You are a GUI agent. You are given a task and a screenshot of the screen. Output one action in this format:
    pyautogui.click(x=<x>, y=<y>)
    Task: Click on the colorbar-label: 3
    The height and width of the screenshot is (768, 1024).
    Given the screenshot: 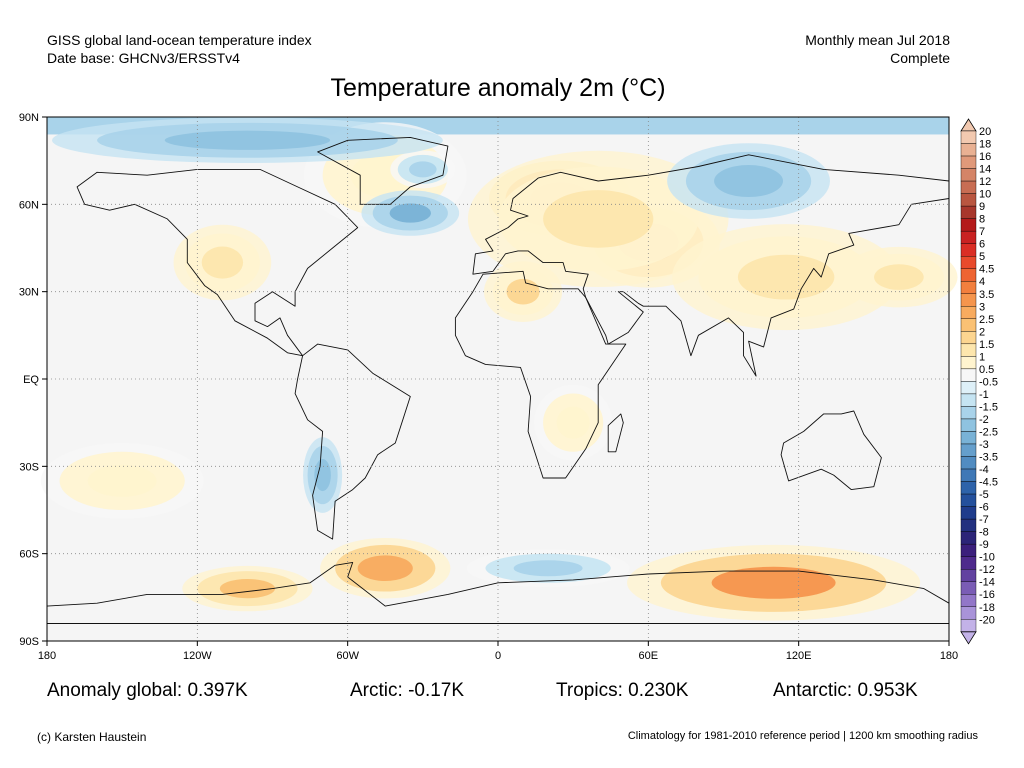 What is the action you would take?
    pyautogui.click(x=982, y=307)
    